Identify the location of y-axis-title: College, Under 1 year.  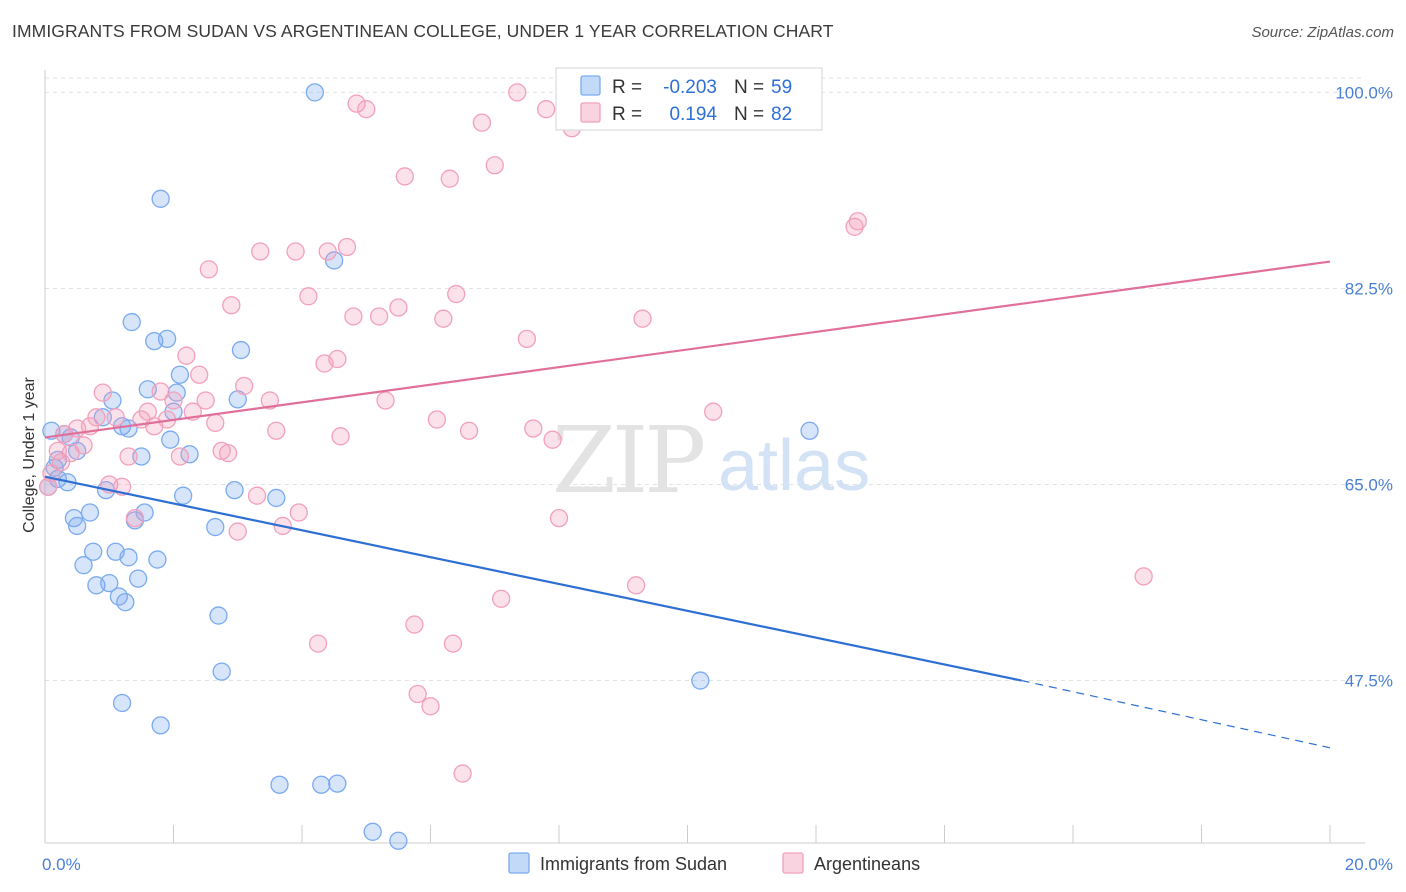
(29, 455).